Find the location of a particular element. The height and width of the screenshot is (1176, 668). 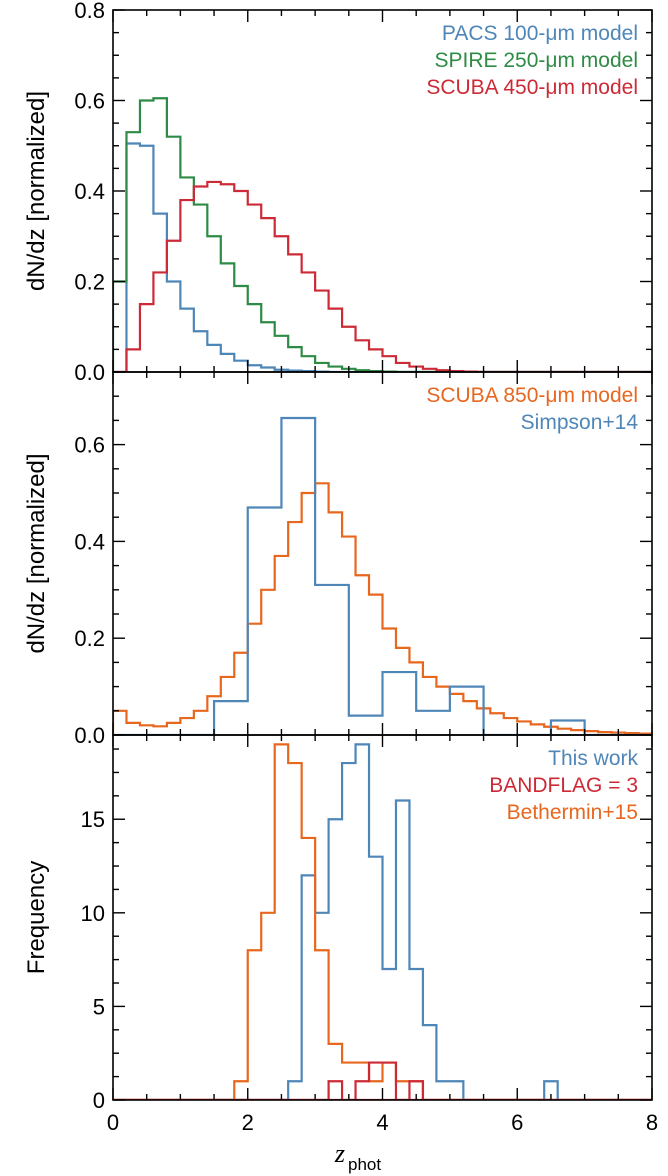

legend-scuba-450-m-model: SCUBA 450-μm model is located at coordinates (532, 87).